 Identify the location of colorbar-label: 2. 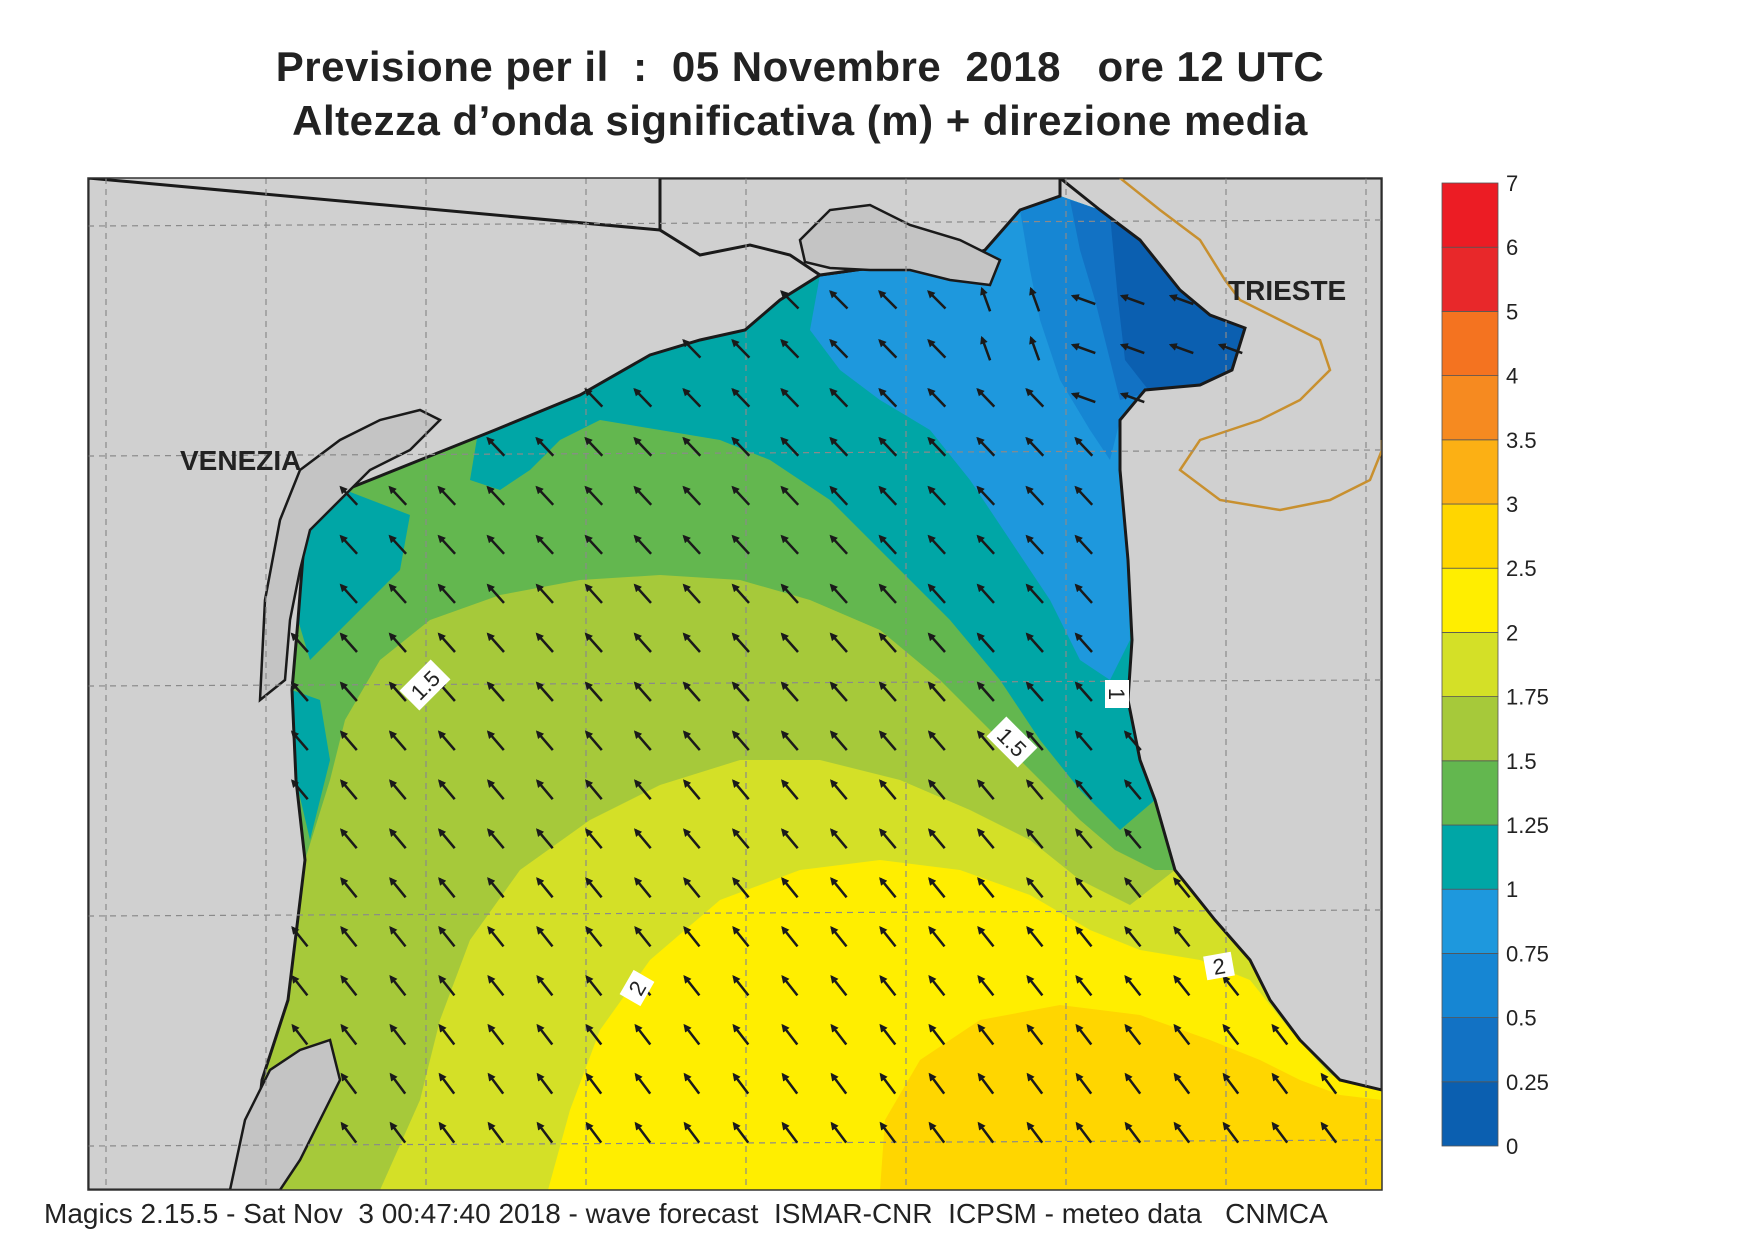
(1512, 632).